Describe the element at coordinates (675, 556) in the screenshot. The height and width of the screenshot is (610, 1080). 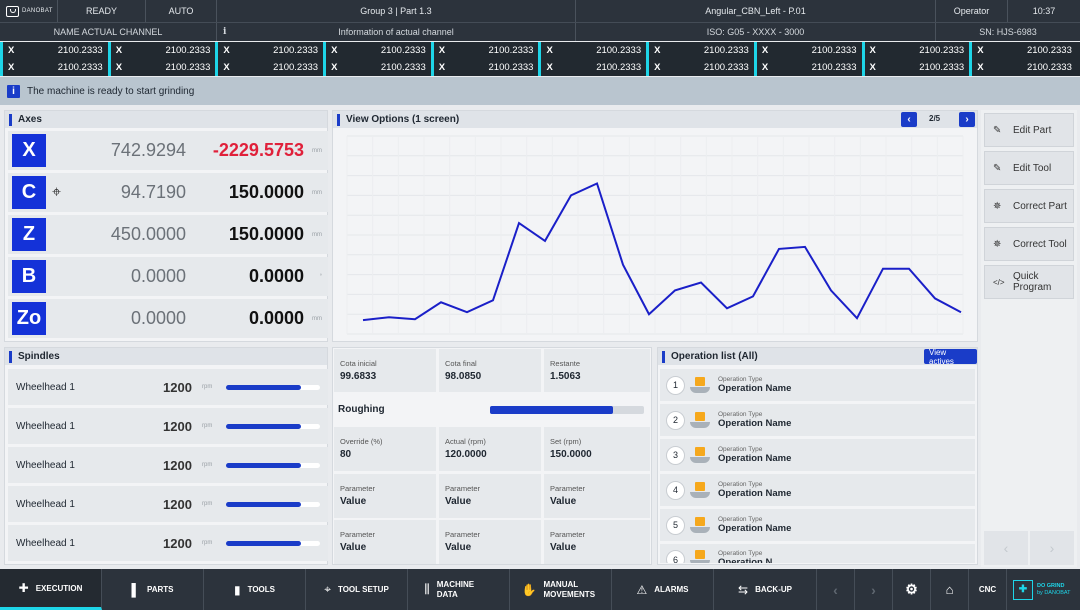
I see `operation-number: 6` at that location.